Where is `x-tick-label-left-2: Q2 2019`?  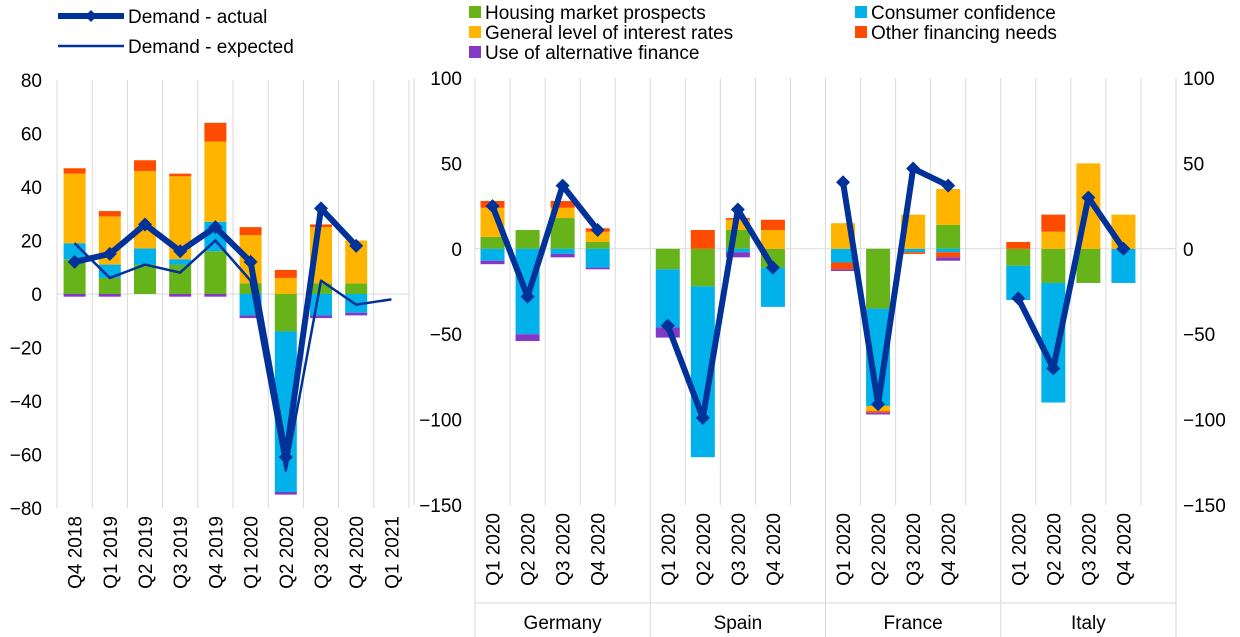
x-tick-label-left-2: Q2 2019 is located at coordinates (146, 552).